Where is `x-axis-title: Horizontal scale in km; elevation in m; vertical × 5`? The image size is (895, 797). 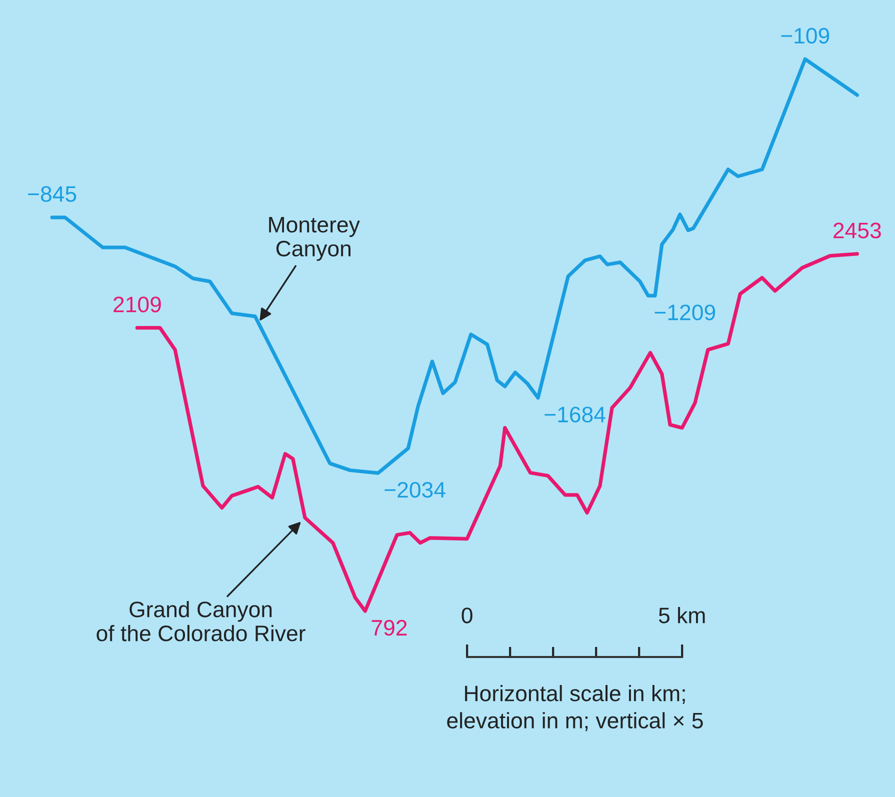 x-axis-title: Horizontal scale in km; elevation in m; vertical × 5 is located at coordinates (575, 708).